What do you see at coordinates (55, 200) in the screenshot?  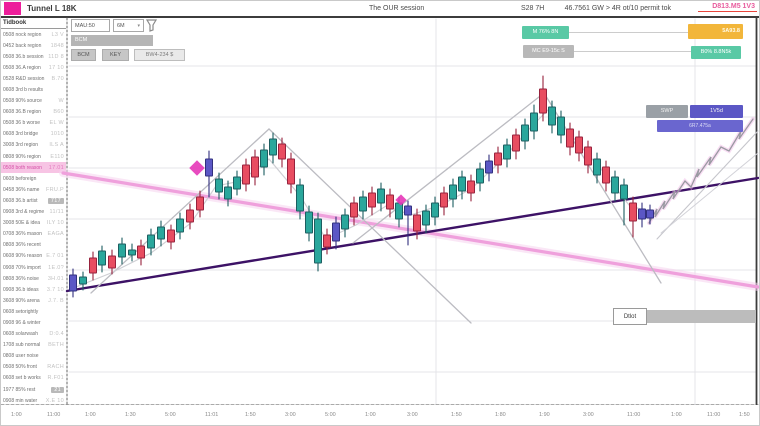 I see `row-value: 717` at bounding box center [55, 200].